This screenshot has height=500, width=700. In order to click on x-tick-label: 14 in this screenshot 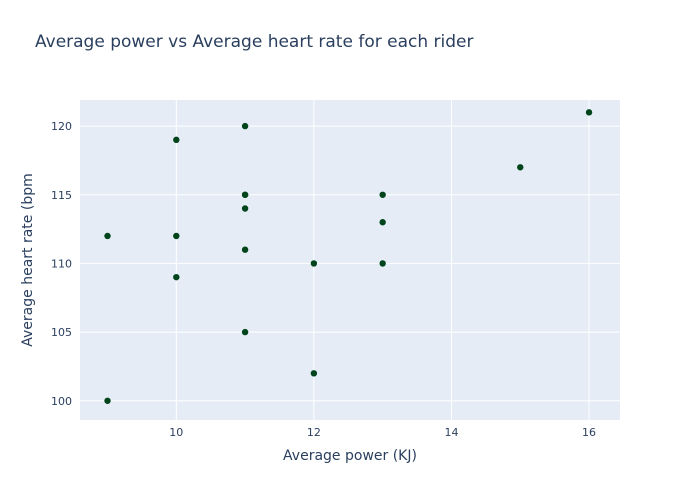, I will do `click(451, 432)`.